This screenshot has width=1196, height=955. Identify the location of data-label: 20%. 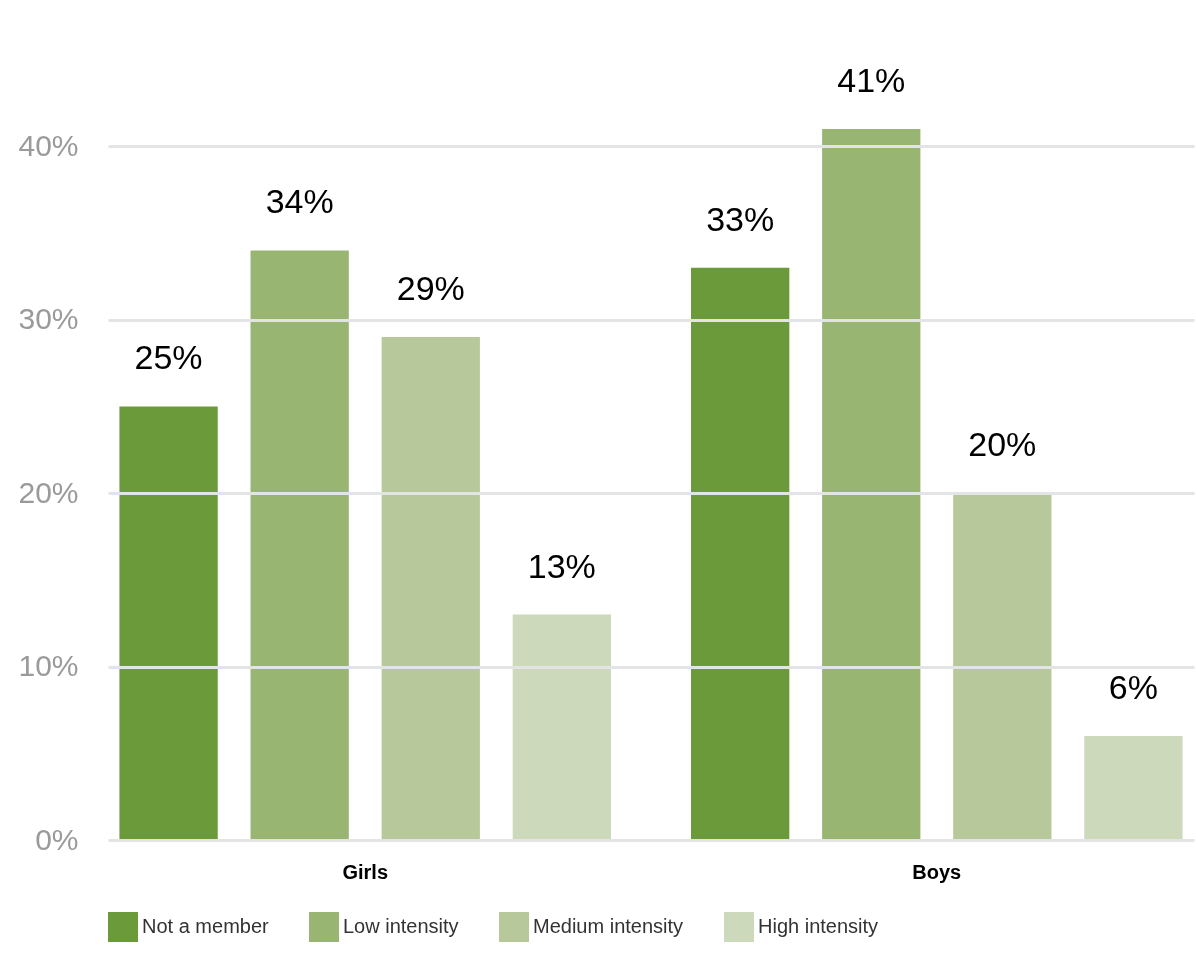
(1002, 444).